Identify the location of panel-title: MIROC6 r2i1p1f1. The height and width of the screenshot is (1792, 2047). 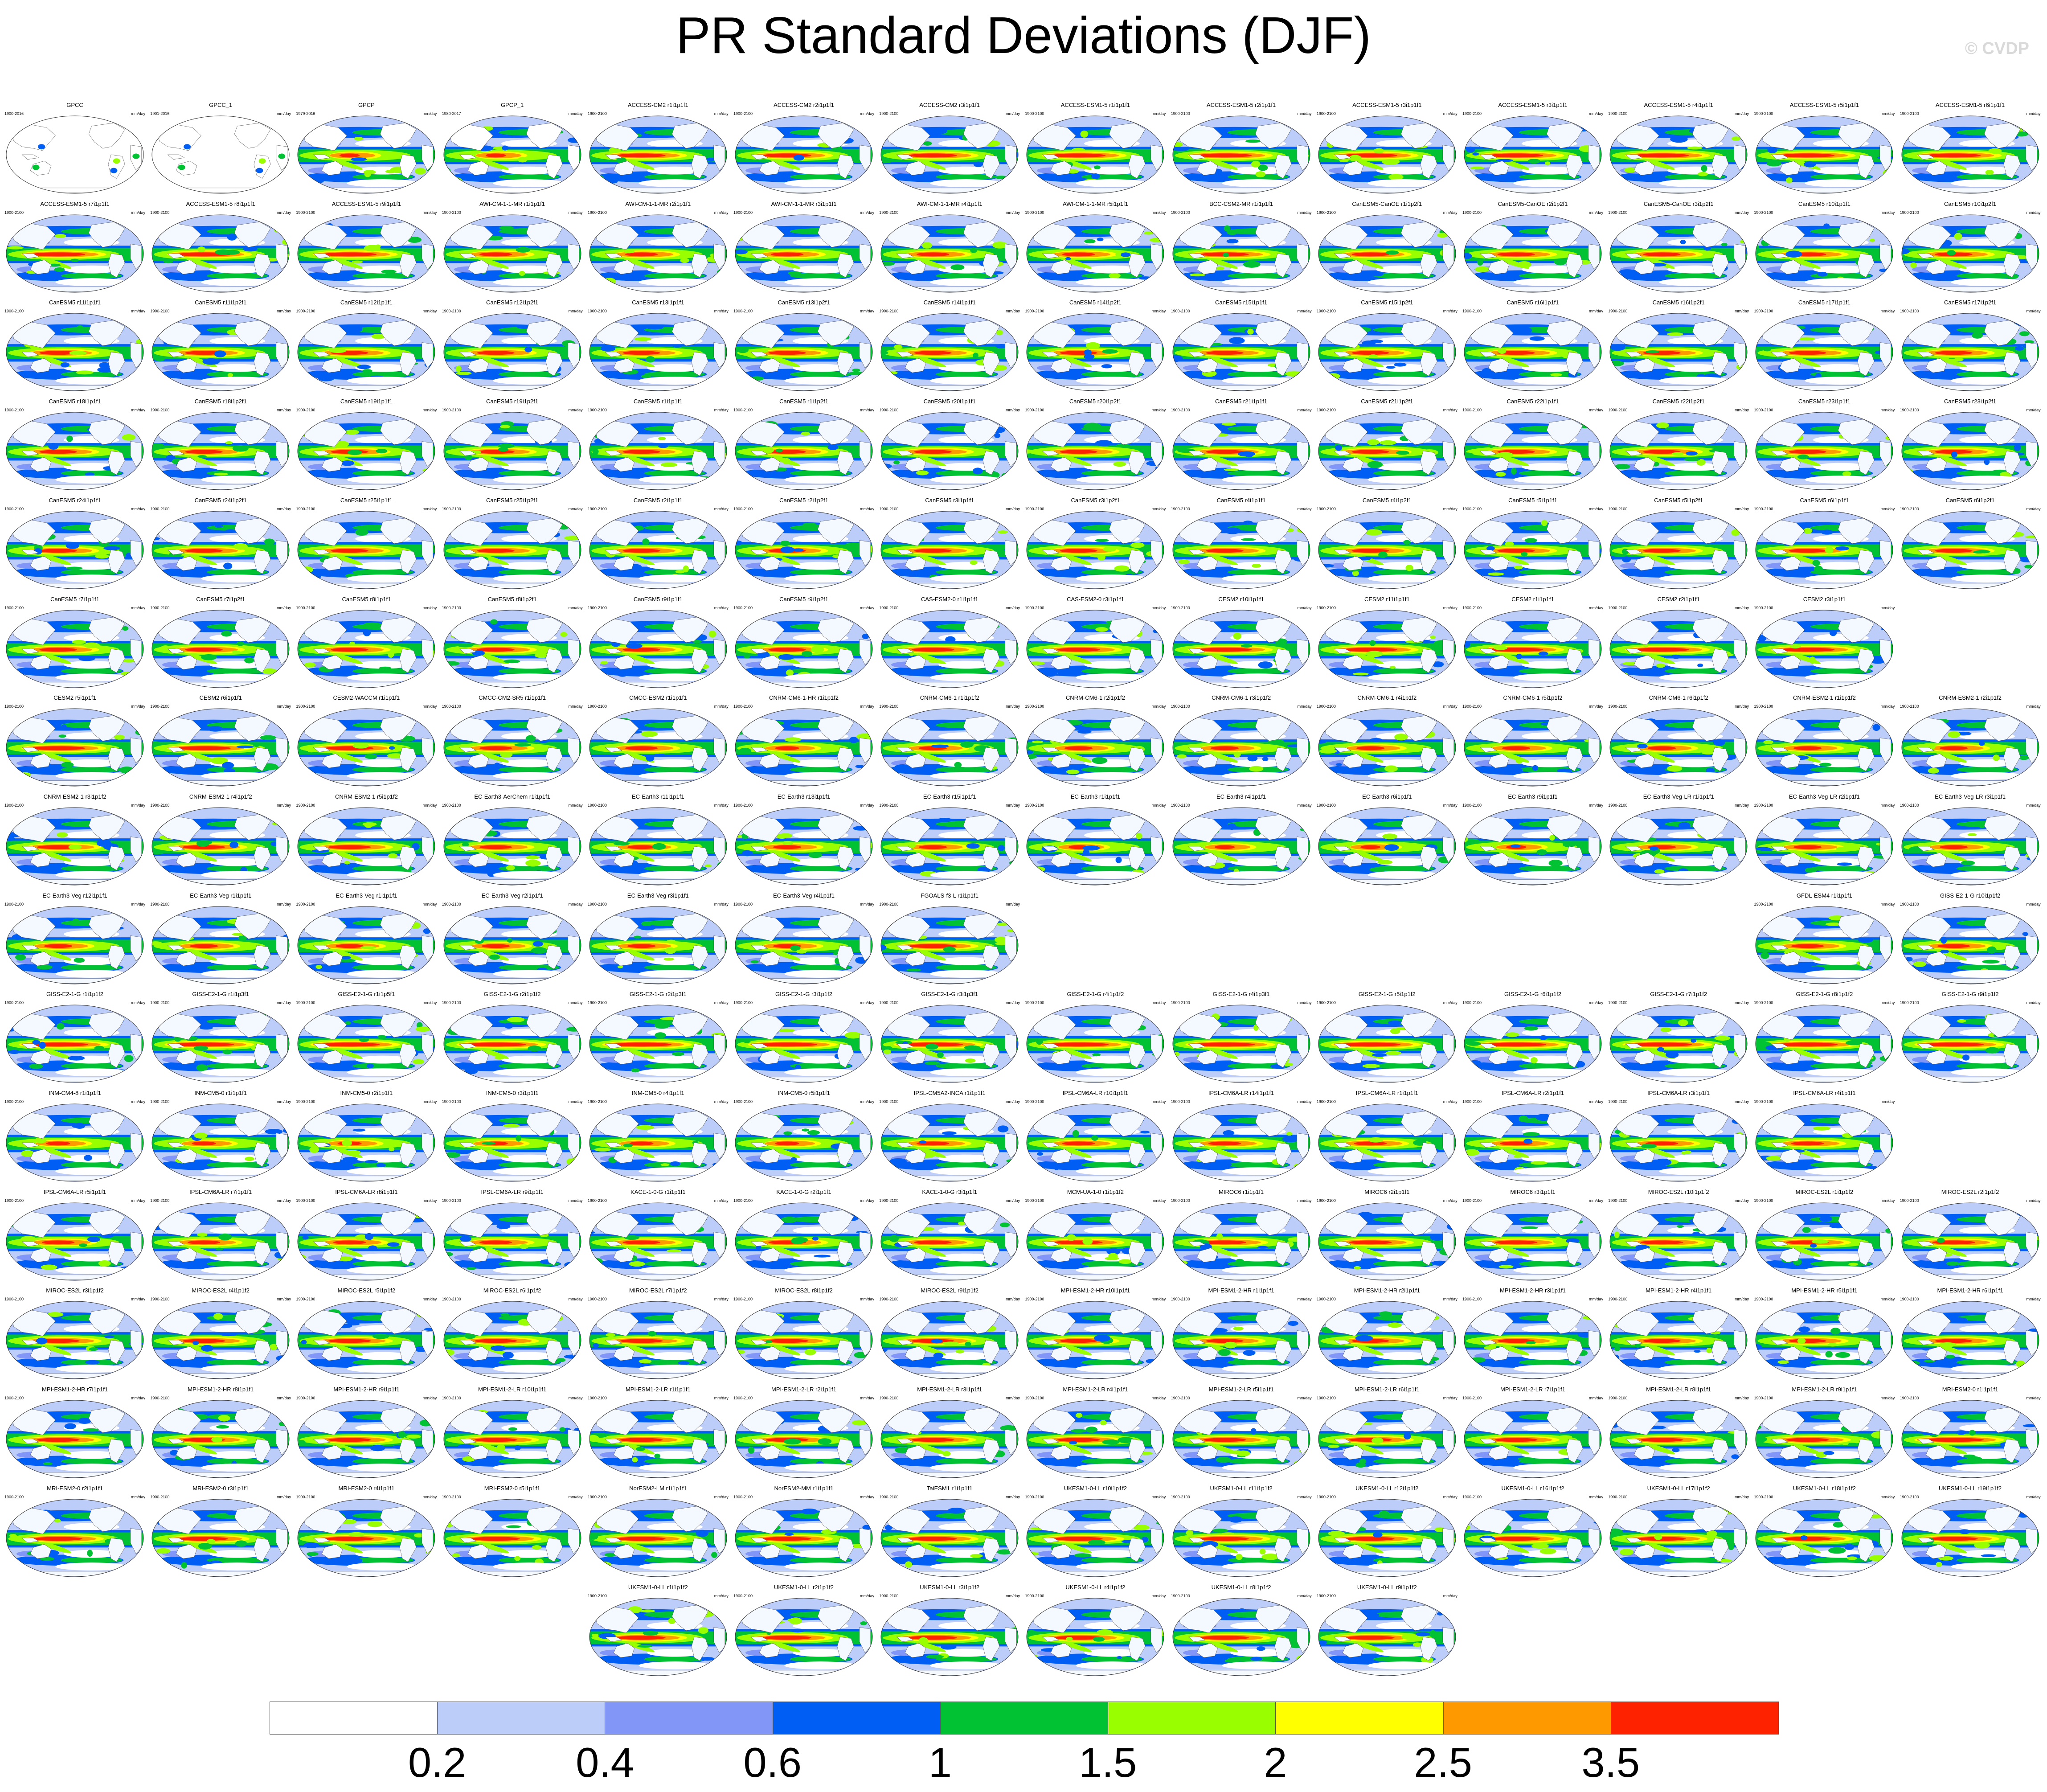
(1387, 1191).